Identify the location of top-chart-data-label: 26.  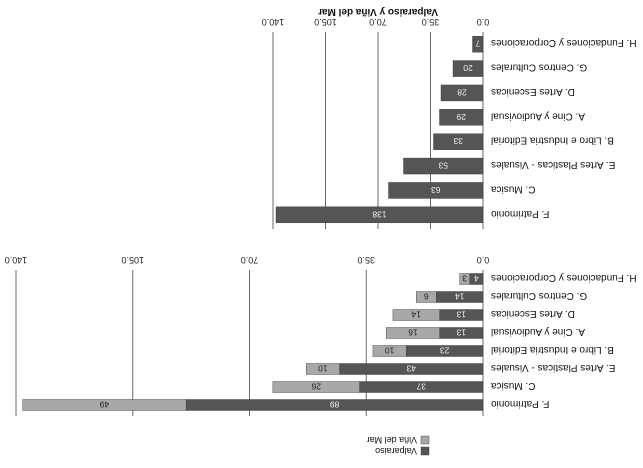
(316, 387).